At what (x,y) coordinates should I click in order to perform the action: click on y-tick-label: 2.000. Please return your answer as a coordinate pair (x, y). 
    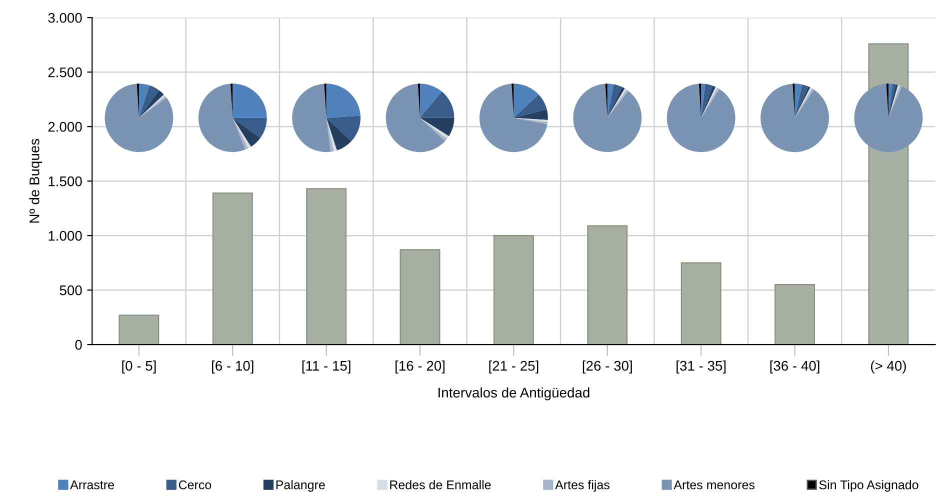
    Looking at the image, I should click on (65, 127).